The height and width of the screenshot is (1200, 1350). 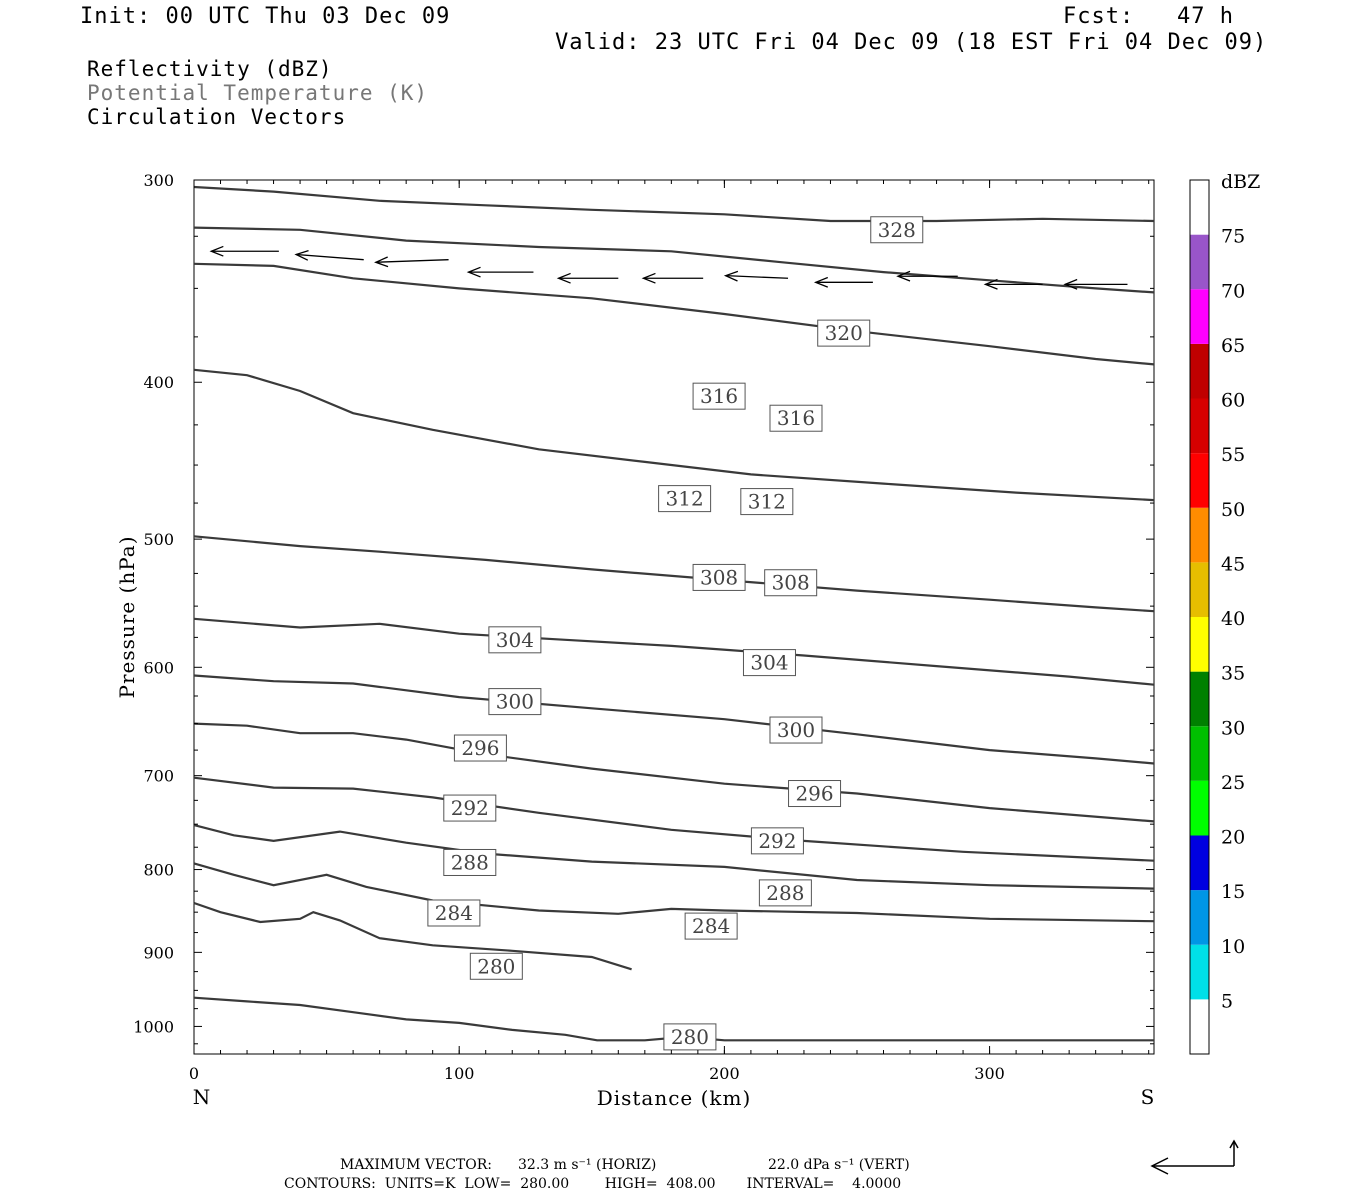 I want to click on contour-label: 304, so click(x=769, y=663).